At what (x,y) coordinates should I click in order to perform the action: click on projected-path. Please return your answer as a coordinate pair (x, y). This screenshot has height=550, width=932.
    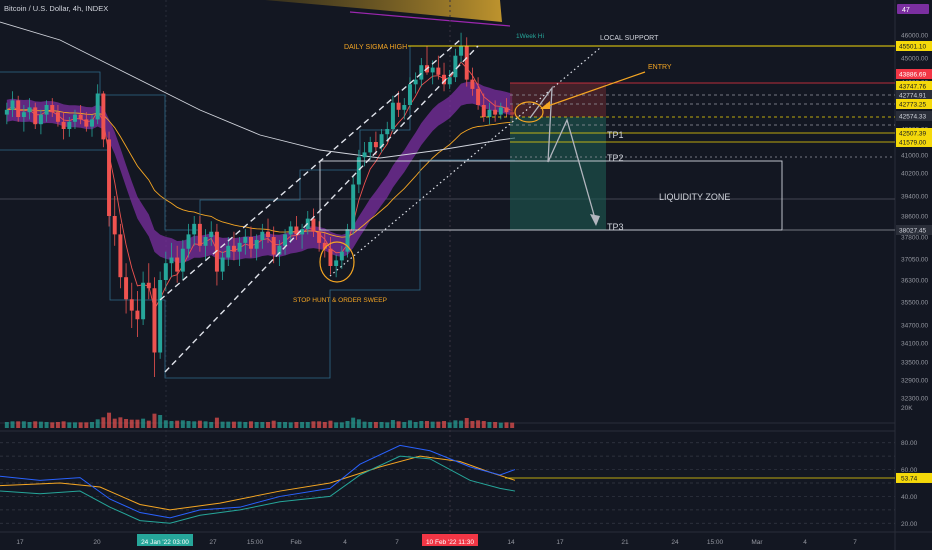
    Looking at the image, I should click on (563, 154).